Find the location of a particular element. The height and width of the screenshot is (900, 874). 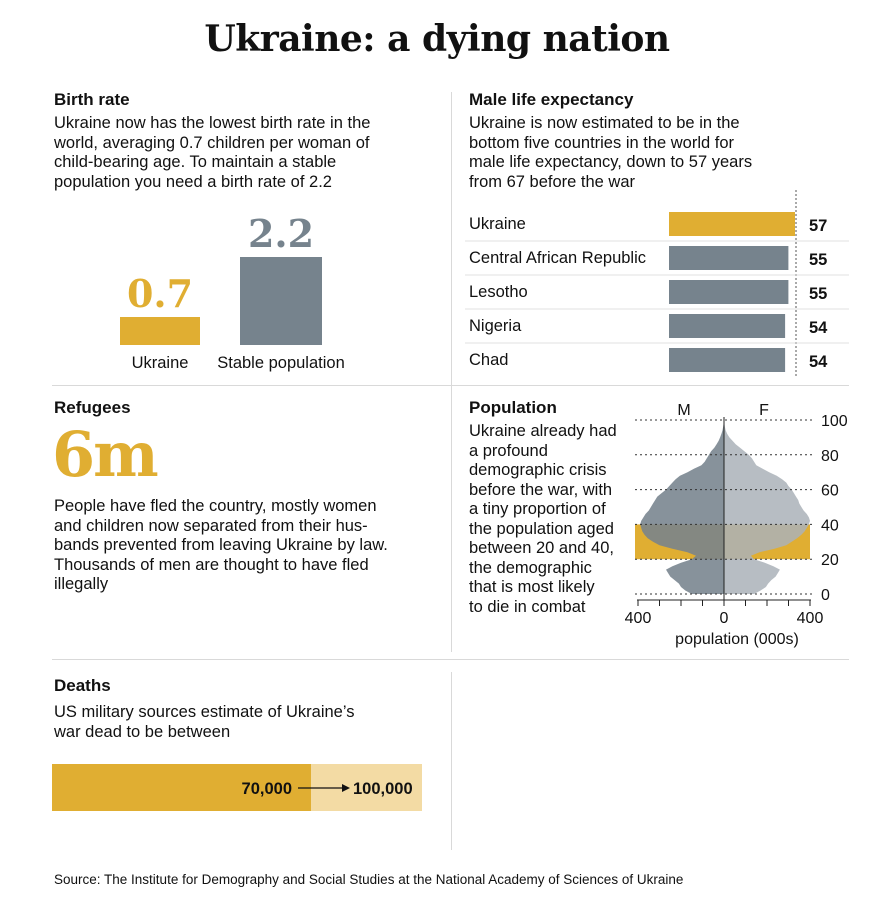

life-expectancy-heading: Male life expectancy is located at coordinates (551, 99).